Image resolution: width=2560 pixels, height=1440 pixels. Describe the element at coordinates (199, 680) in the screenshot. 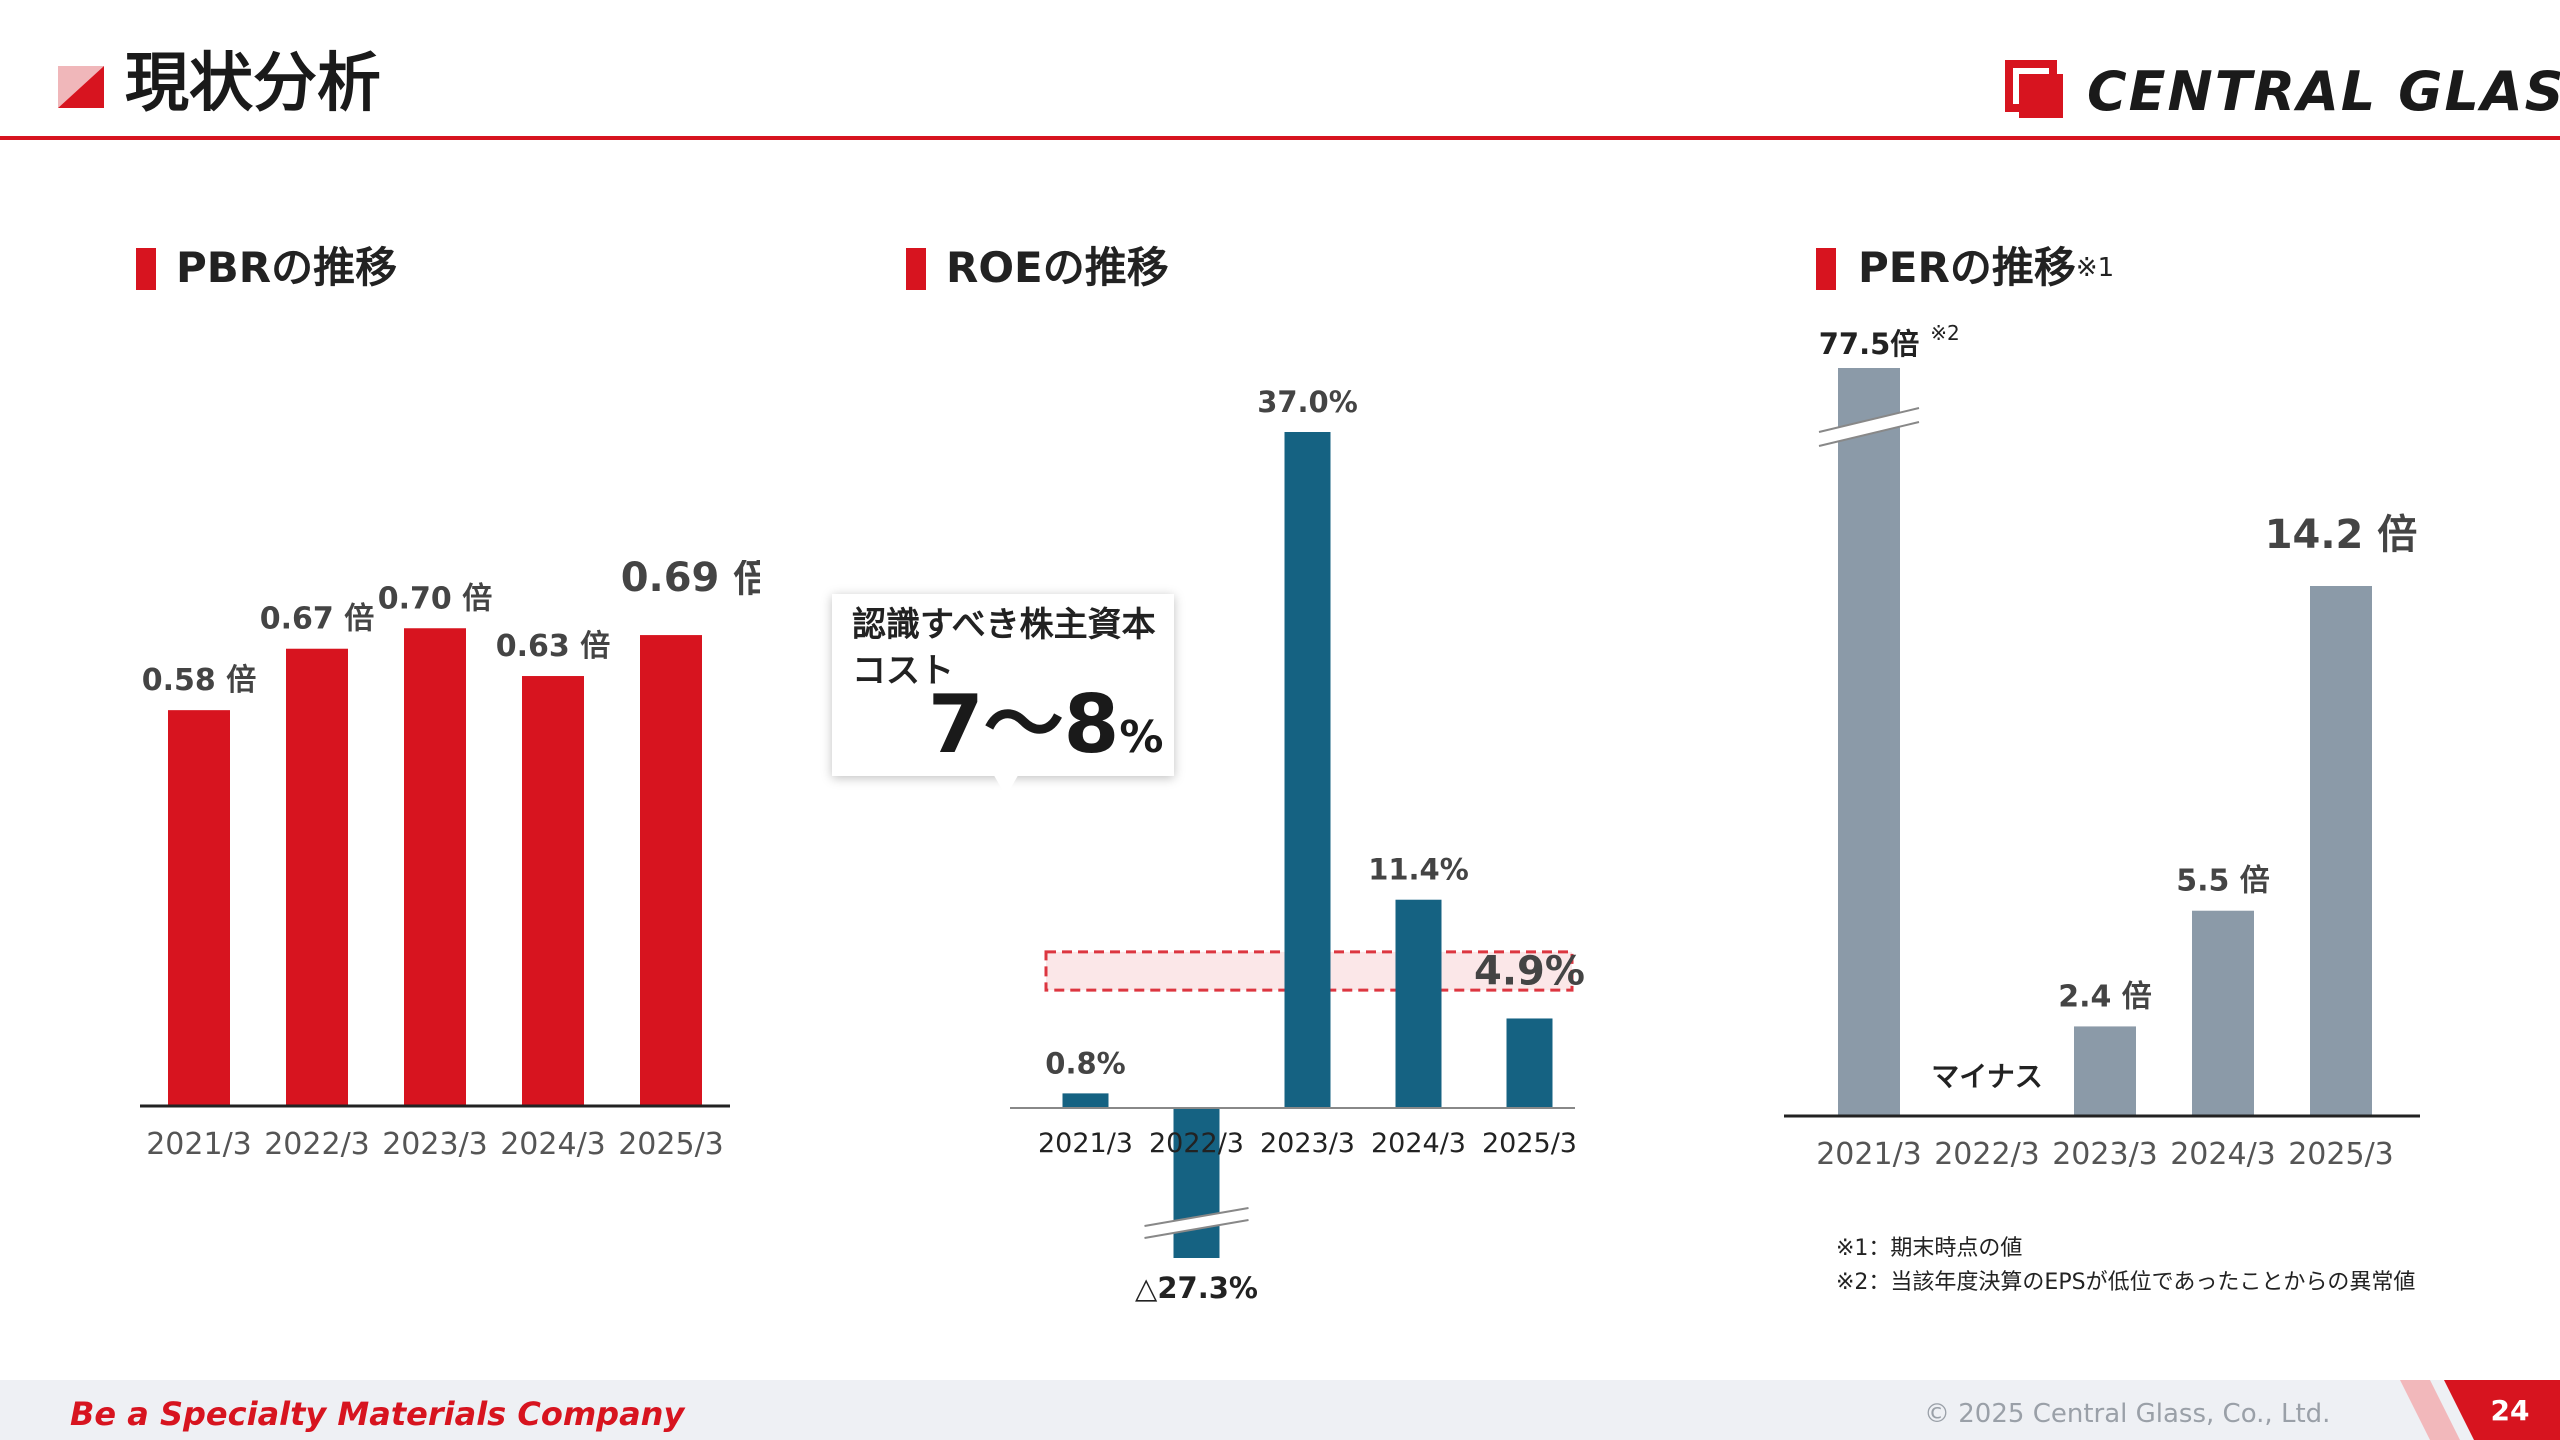

I see `pbr-data-label: 0.58 倍` at that location.